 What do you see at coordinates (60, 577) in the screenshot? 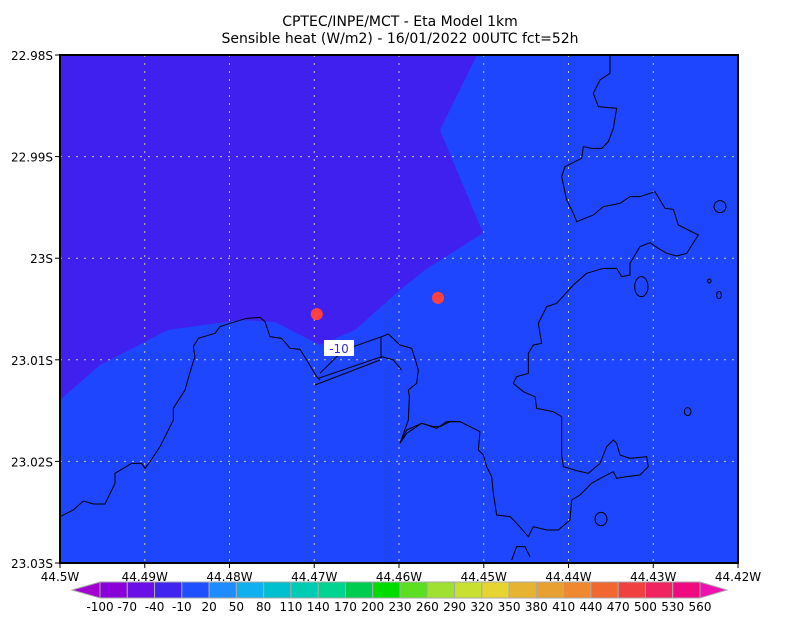
I see `x-tick-label: 44.5W` at bounding box center [60, 577].